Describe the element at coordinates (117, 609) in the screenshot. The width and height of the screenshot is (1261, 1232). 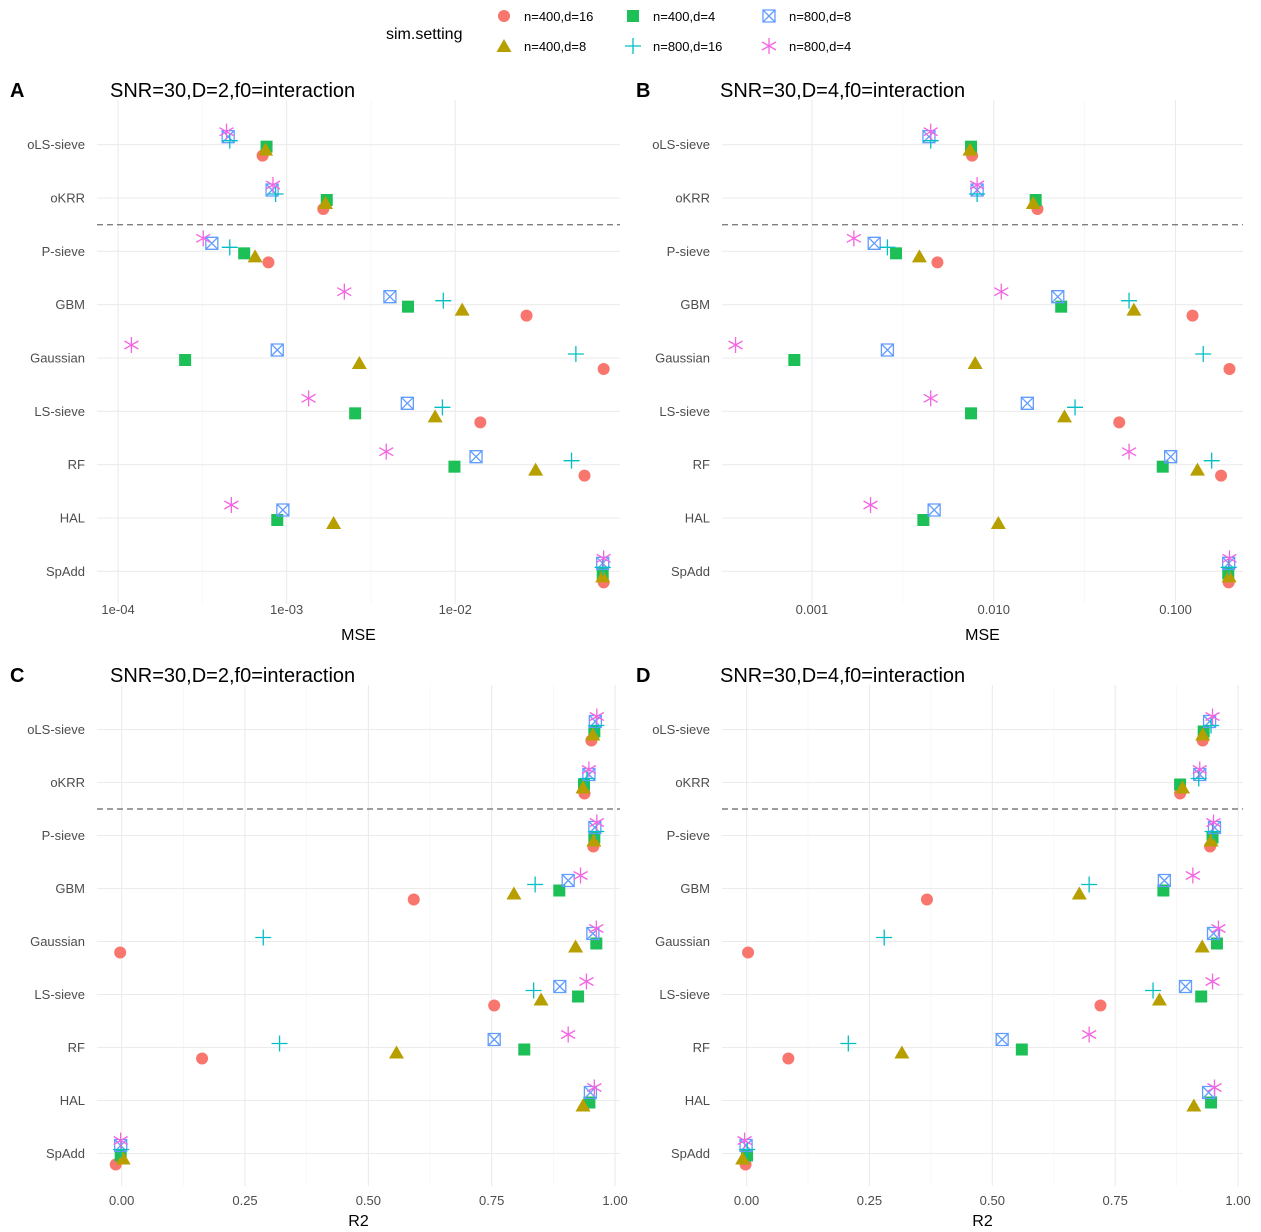
I see `x-tick-label: 1e-04` at that location.